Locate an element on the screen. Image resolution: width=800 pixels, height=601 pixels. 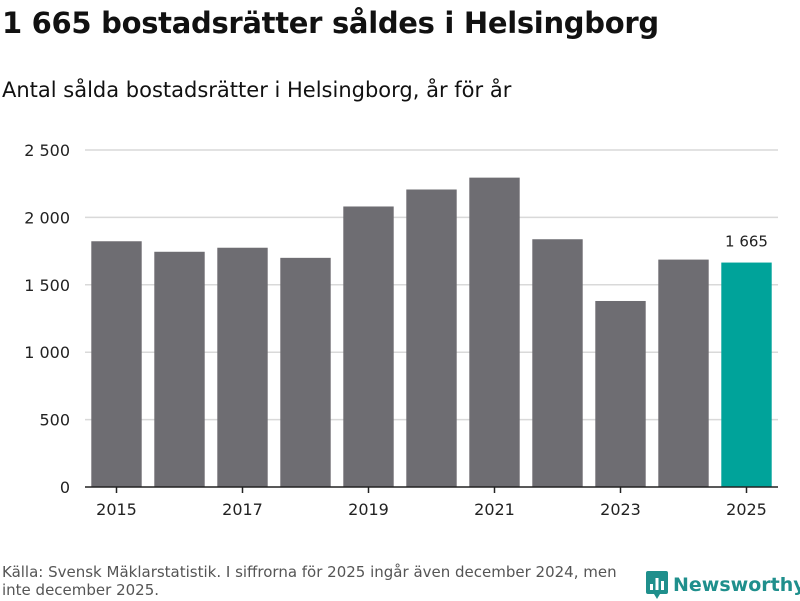
brand-logo: Newsworthy is located at coordinates (722, 585).